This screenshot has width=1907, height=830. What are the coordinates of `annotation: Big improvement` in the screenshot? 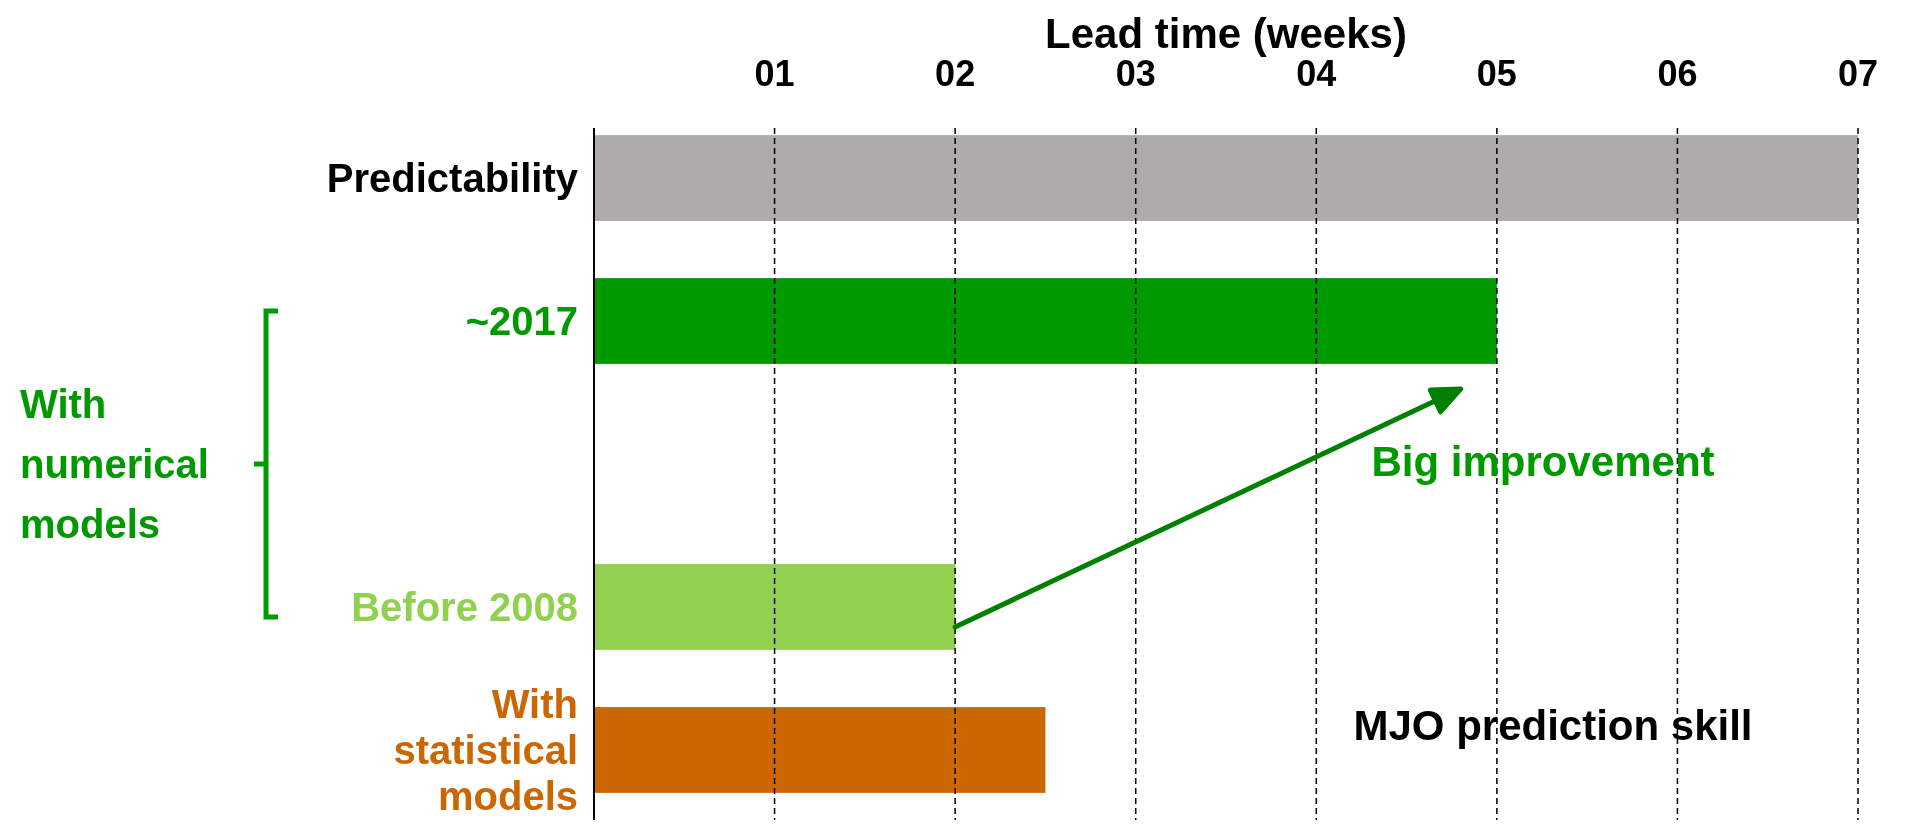 It's located at (1543, 461).